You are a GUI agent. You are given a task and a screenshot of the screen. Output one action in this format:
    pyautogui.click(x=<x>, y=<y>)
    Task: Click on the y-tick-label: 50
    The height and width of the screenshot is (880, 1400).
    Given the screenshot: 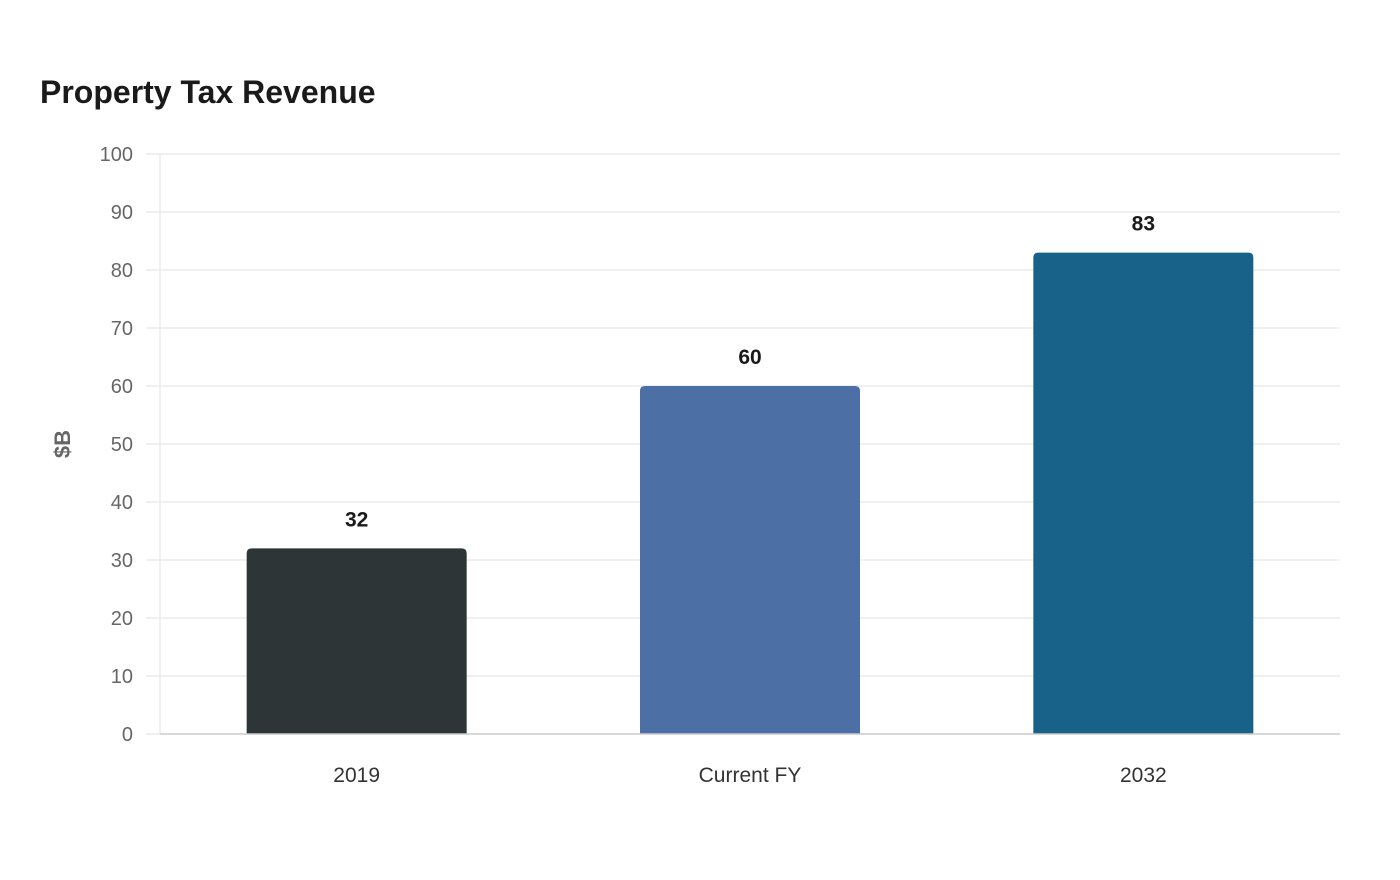 What is the action you would take?
    pyautogui.click(x=122, y=445)
    